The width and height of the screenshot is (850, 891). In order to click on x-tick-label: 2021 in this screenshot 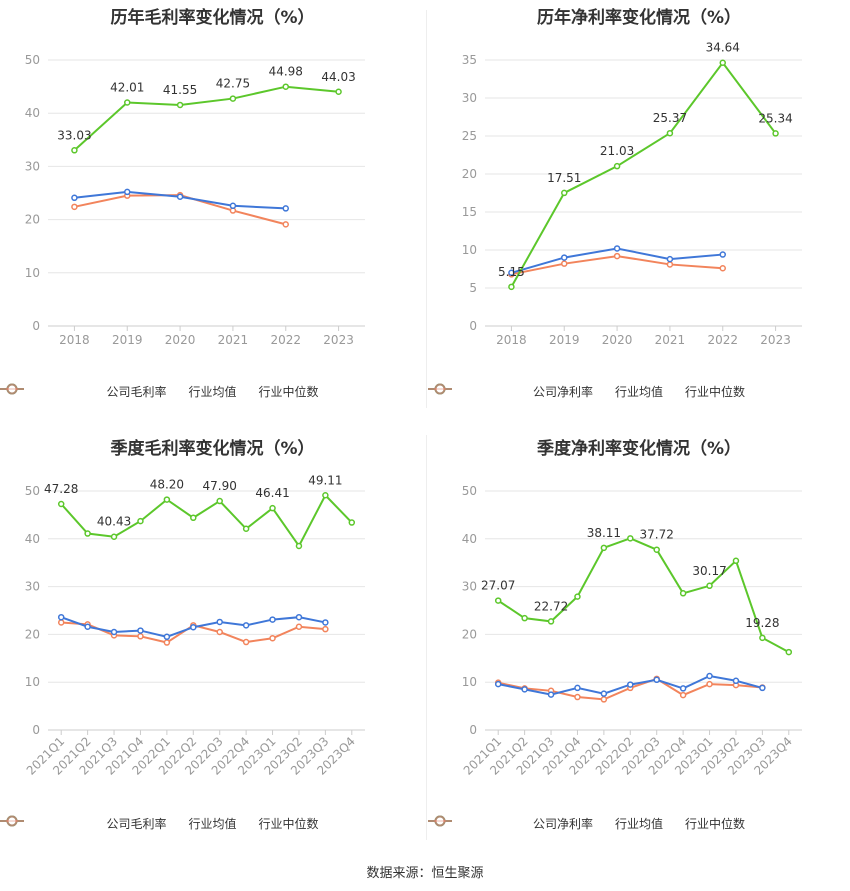, I will do `click(670, 340)`.